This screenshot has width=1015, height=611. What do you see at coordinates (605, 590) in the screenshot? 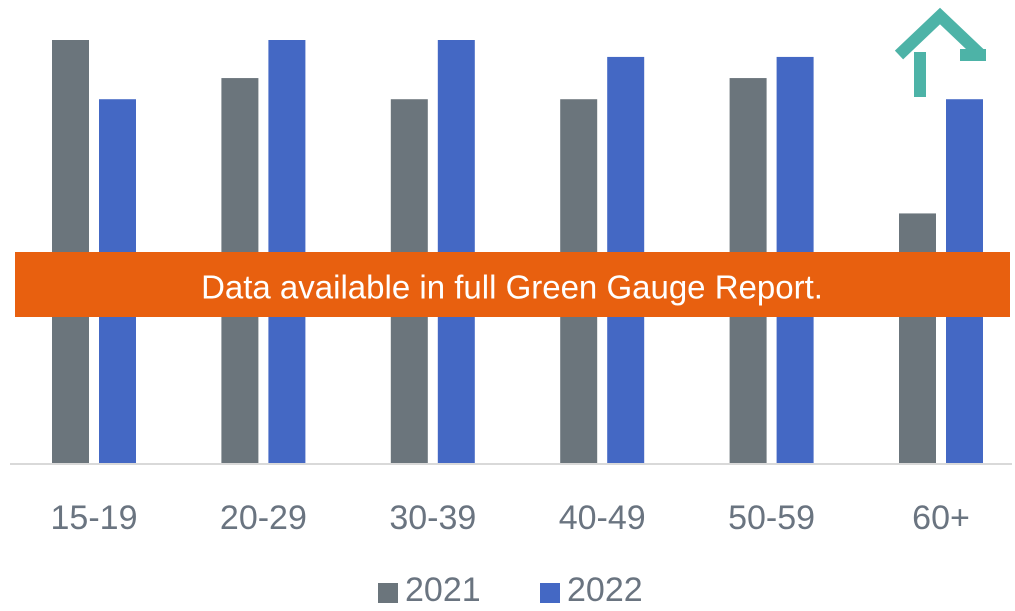
I see `legend-label: 2022` at bounding box center [605, 590].